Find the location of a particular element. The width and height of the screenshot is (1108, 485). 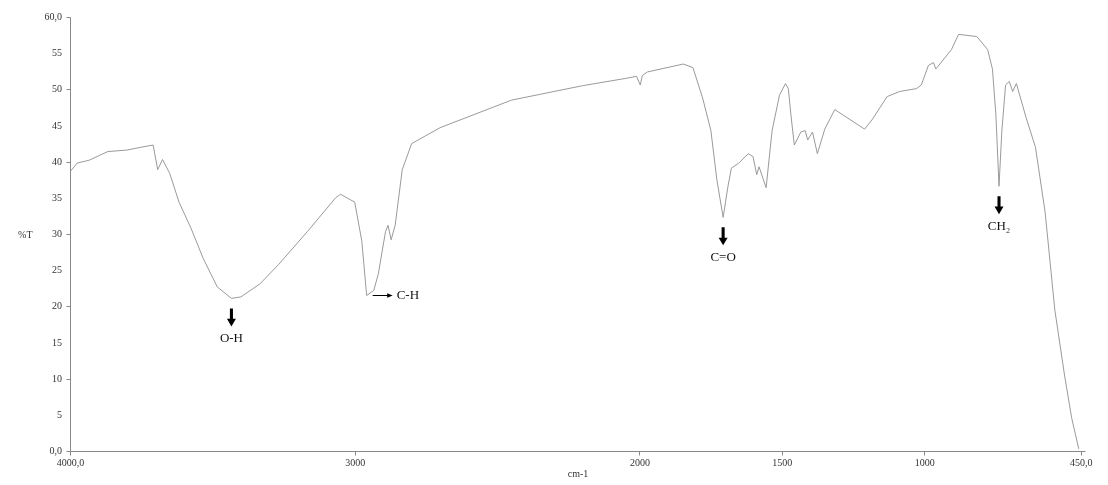

annotation: CH₂ is located at coordinates (999, 226).